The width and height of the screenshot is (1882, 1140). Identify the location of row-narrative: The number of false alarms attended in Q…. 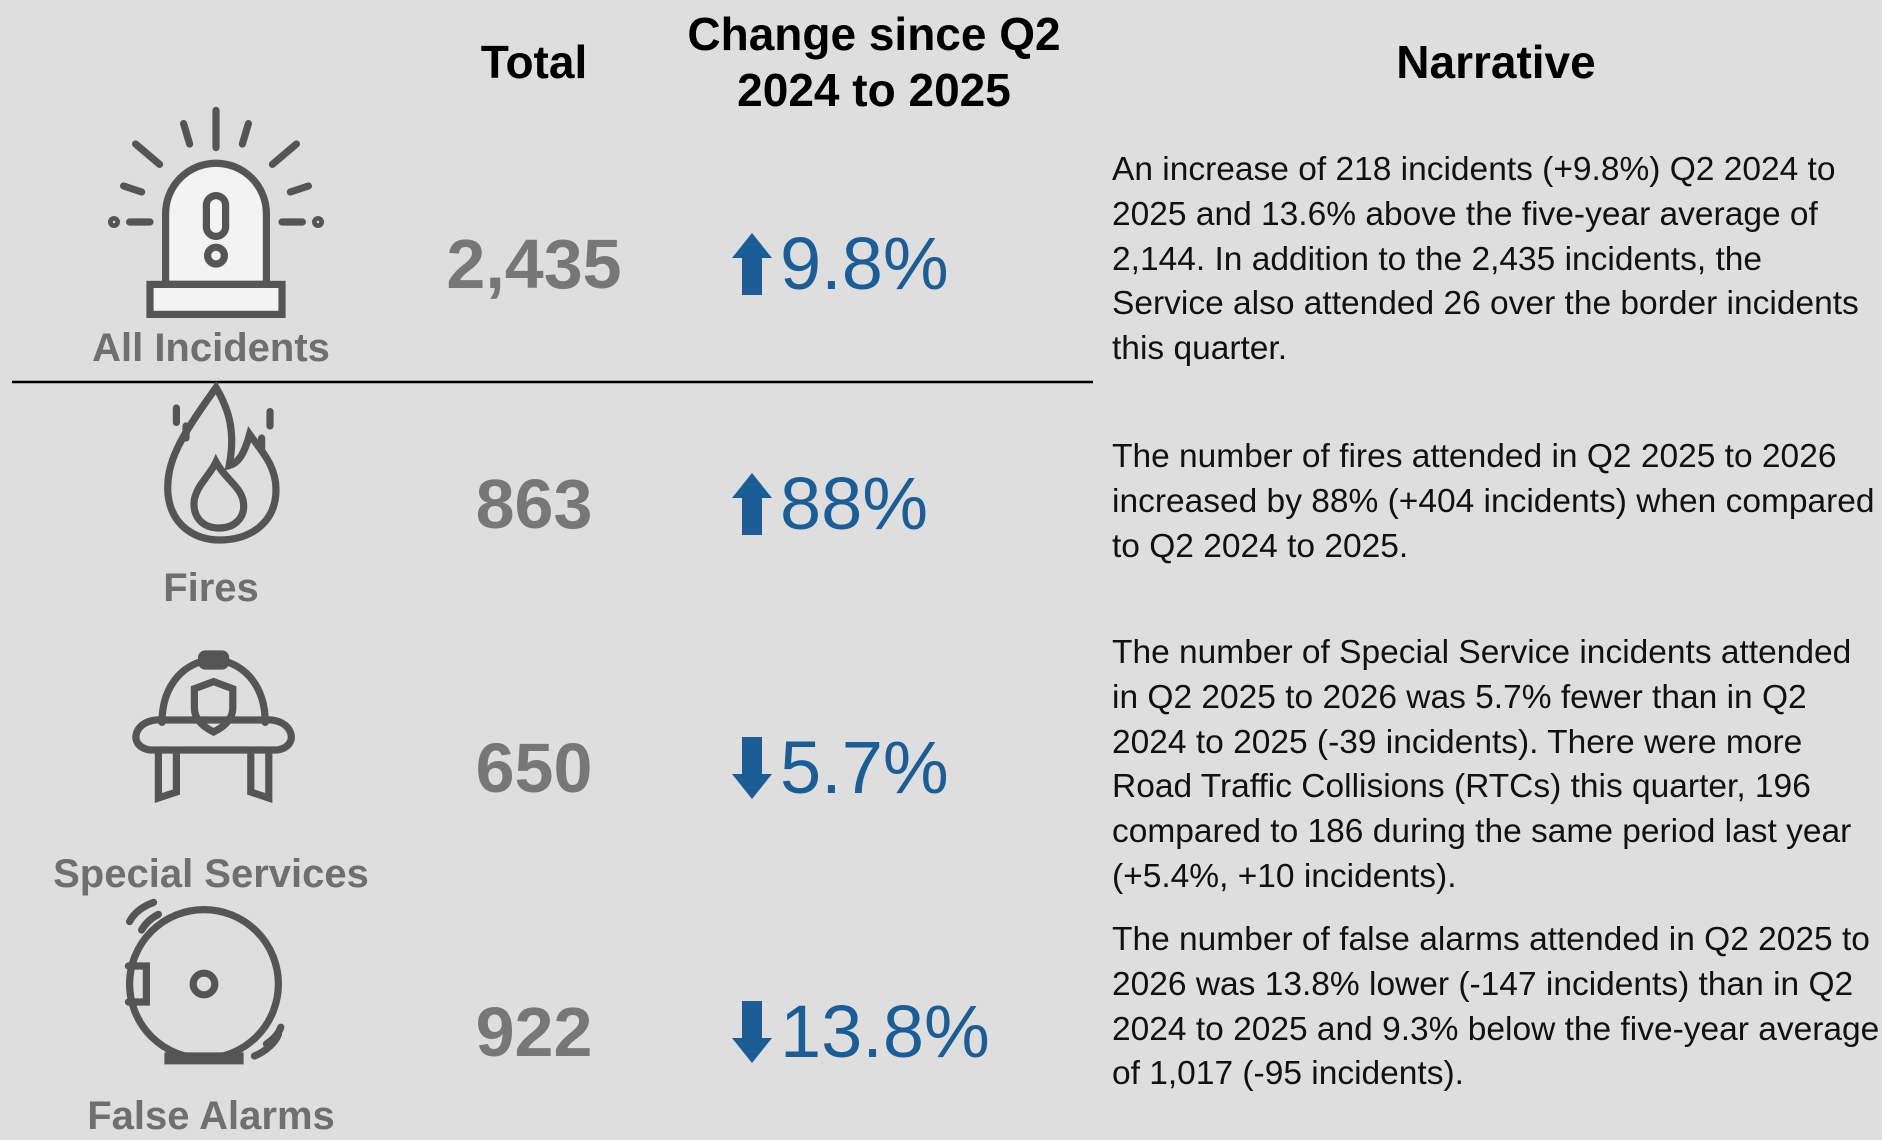
(1496, 1007).